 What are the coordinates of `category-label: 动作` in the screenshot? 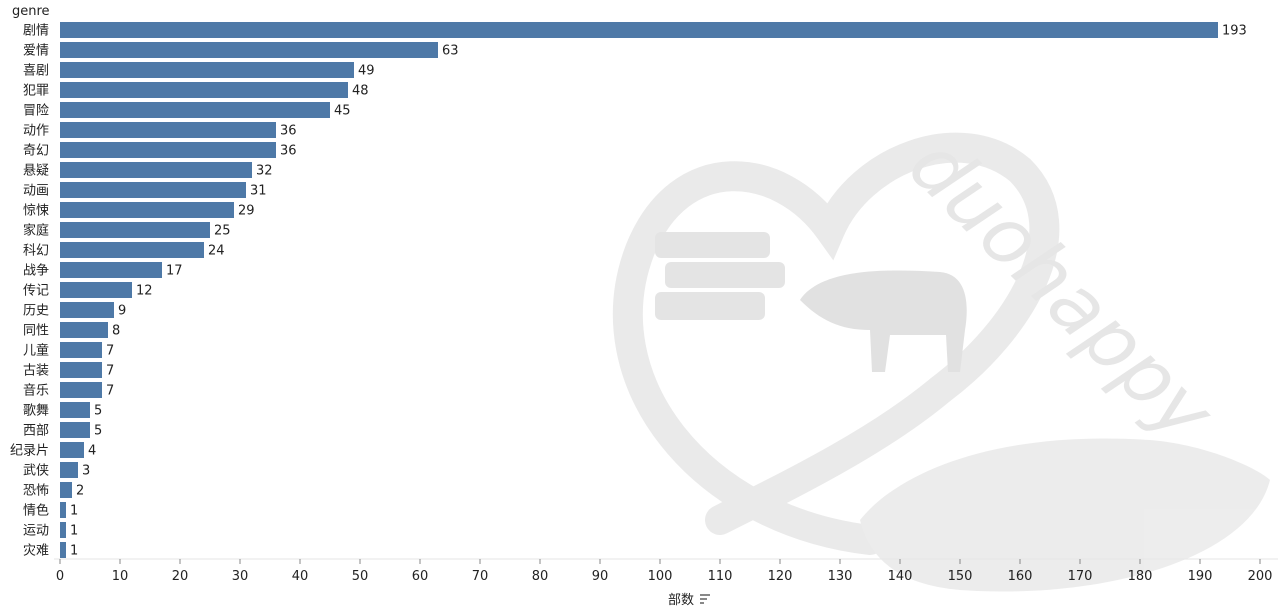 It's located at (36, 131).